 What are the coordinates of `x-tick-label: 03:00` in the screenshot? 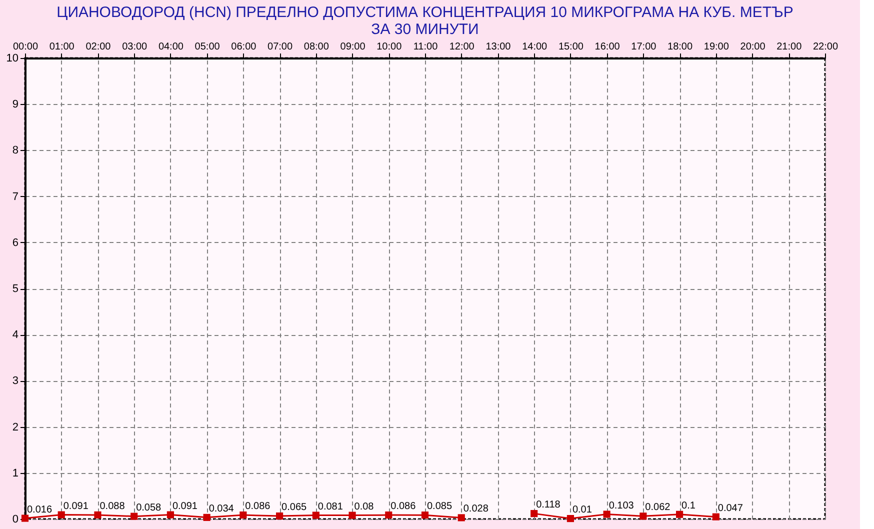 It's located at (135, 47).